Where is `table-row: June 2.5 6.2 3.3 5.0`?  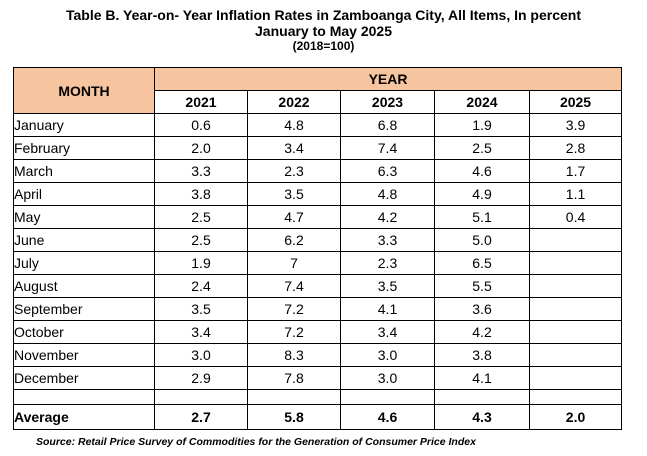 table-row: June 2.5 6.2 3.3 5.0 is located at coordinates (318, 240).